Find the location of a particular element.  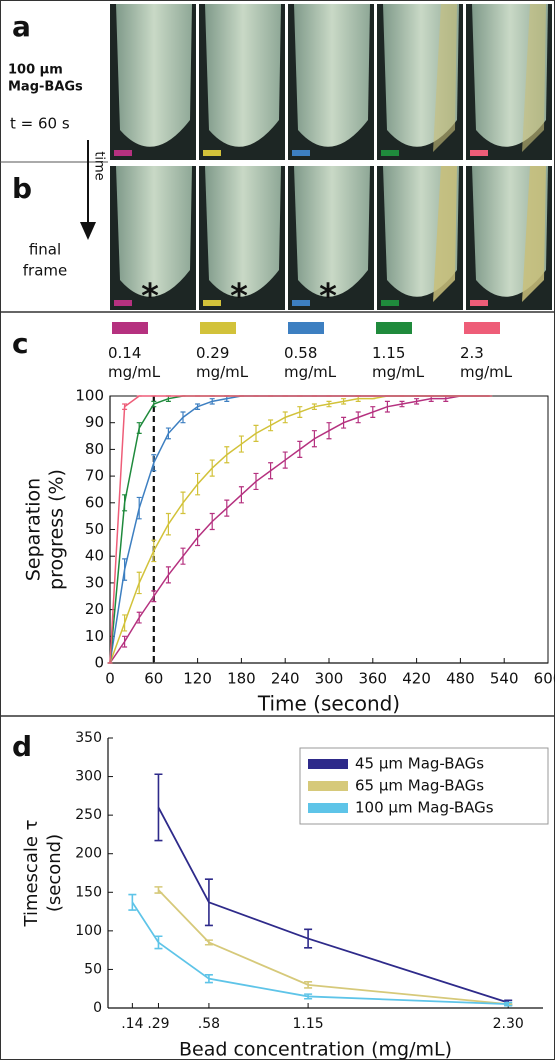

arrow-head is located at coordinates (88, 231).